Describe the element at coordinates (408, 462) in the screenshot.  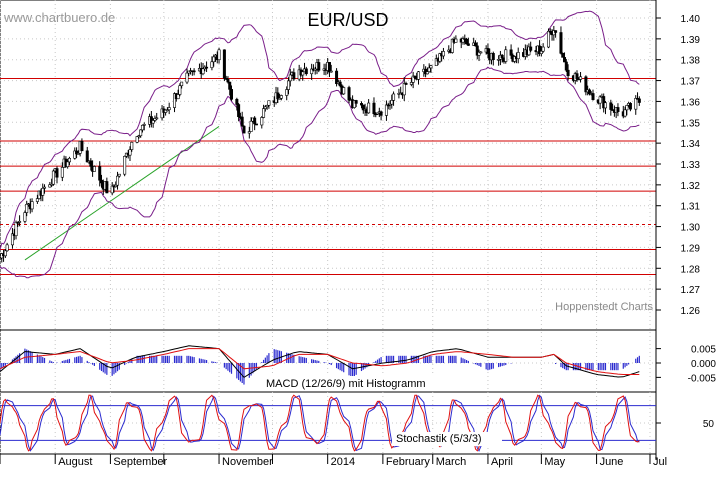
I see `x-tick-label: February` at that location.